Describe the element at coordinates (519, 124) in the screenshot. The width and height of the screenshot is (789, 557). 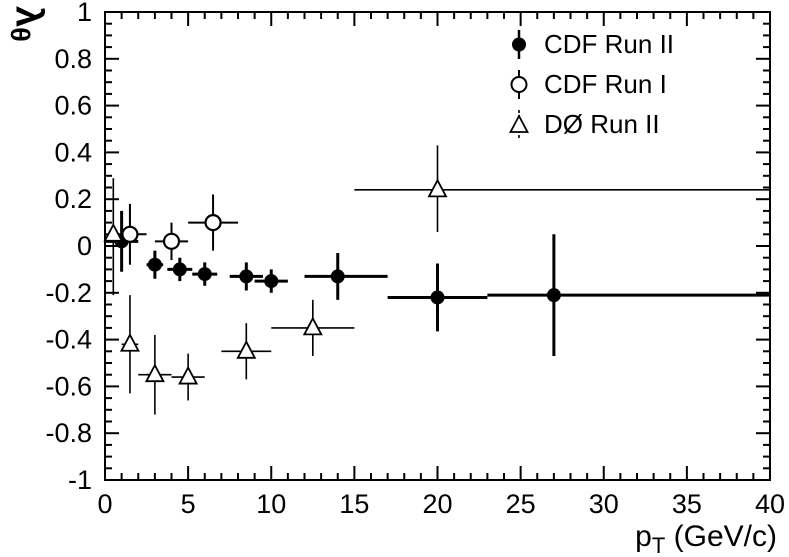
I see `open-triangle-icon` at that location.